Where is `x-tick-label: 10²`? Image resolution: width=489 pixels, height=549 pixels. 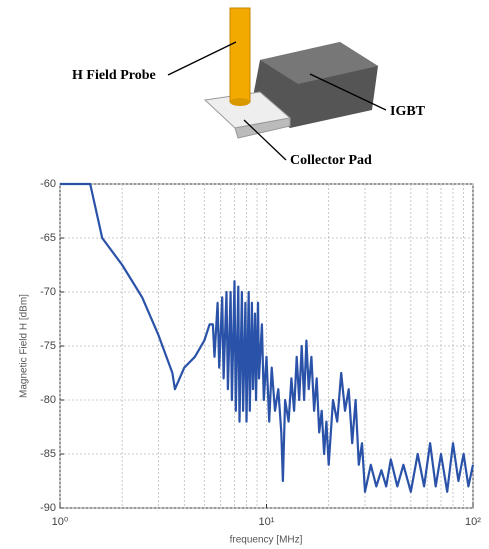
x-tick-label: 10² is located at coordinates (473, 522).